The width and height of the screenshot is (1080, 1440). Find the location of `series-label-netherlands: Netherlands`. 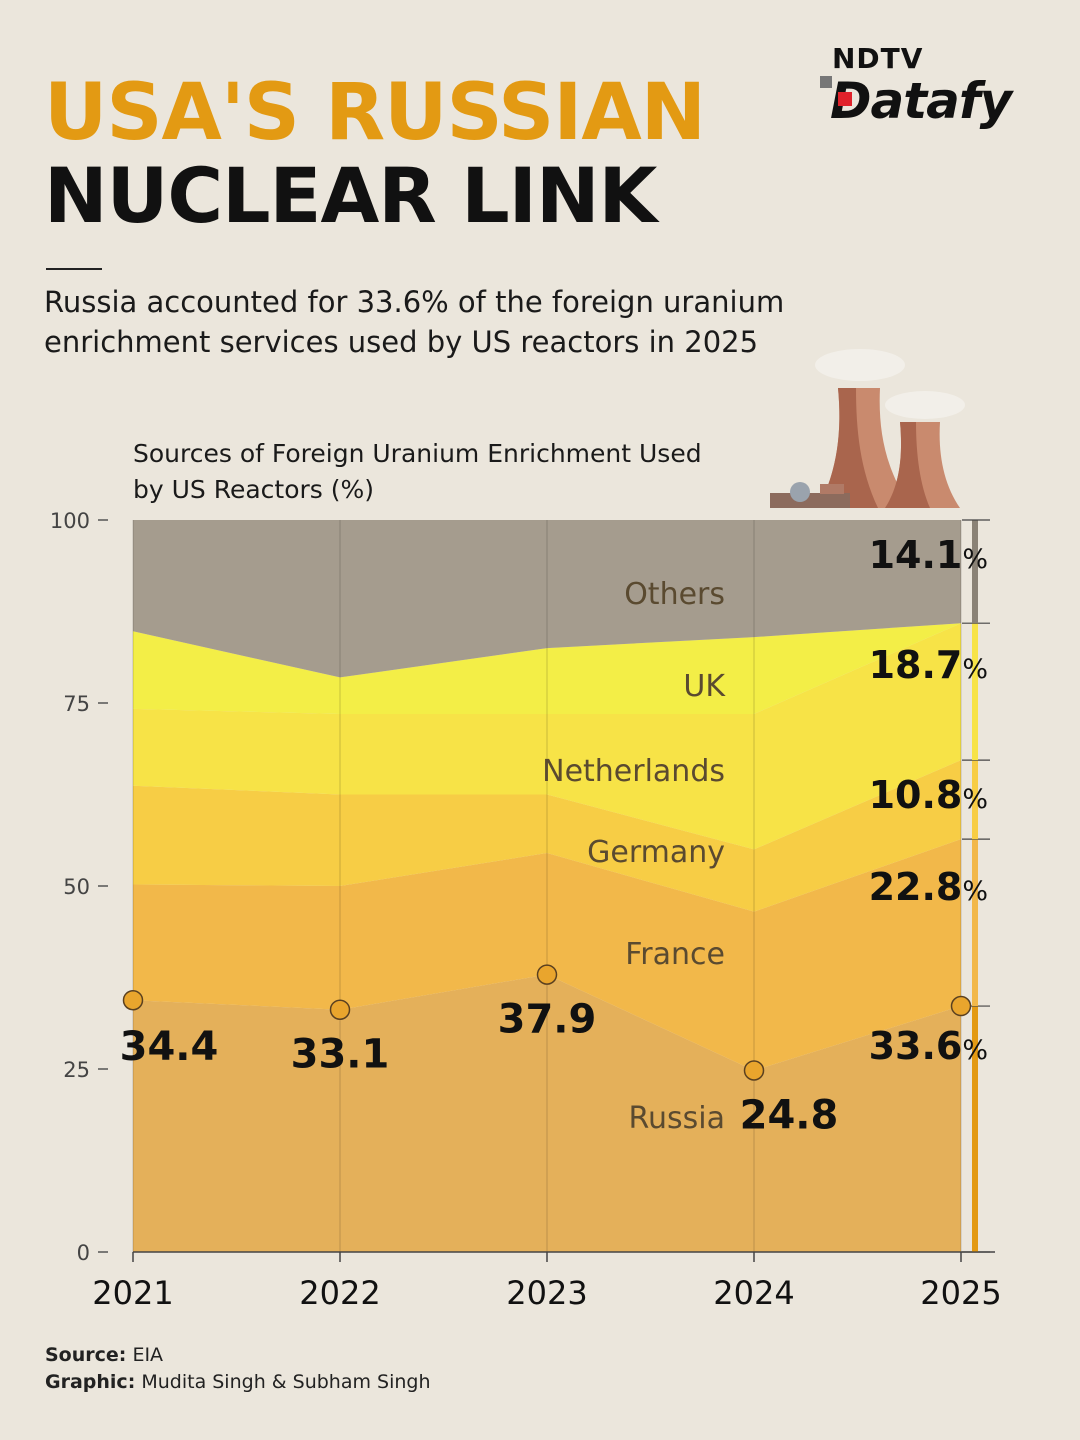

series-label-netherlands: Netherlands is located at coordinates (633, 771).